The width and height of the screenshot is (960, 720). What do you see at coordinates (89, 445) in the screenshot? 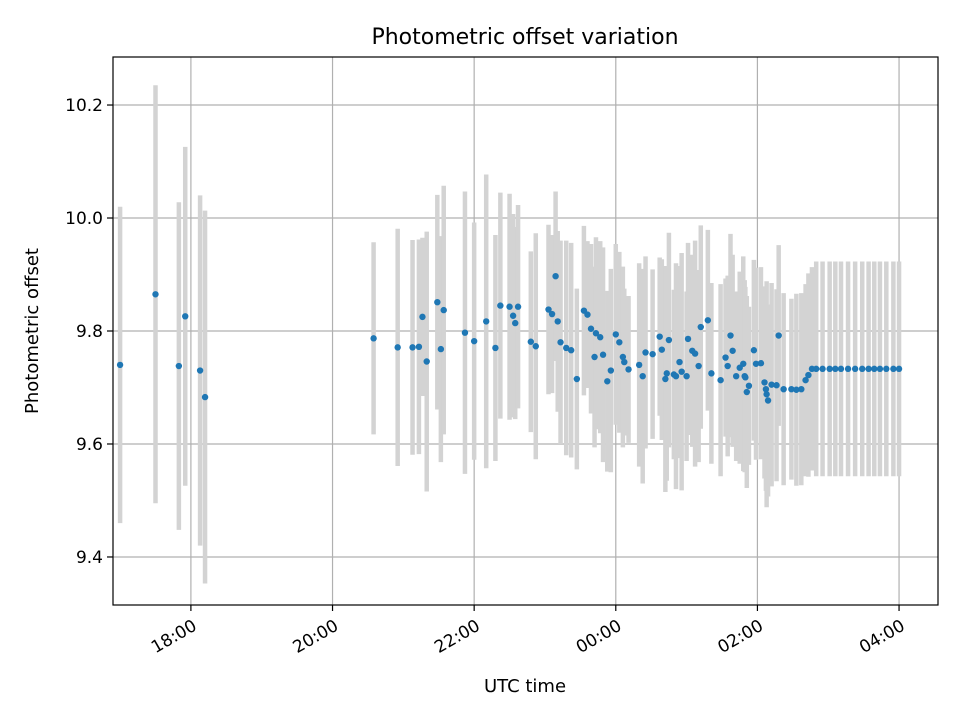
I see `y-tick-label: 9.6` at bounding box center [89, 445].